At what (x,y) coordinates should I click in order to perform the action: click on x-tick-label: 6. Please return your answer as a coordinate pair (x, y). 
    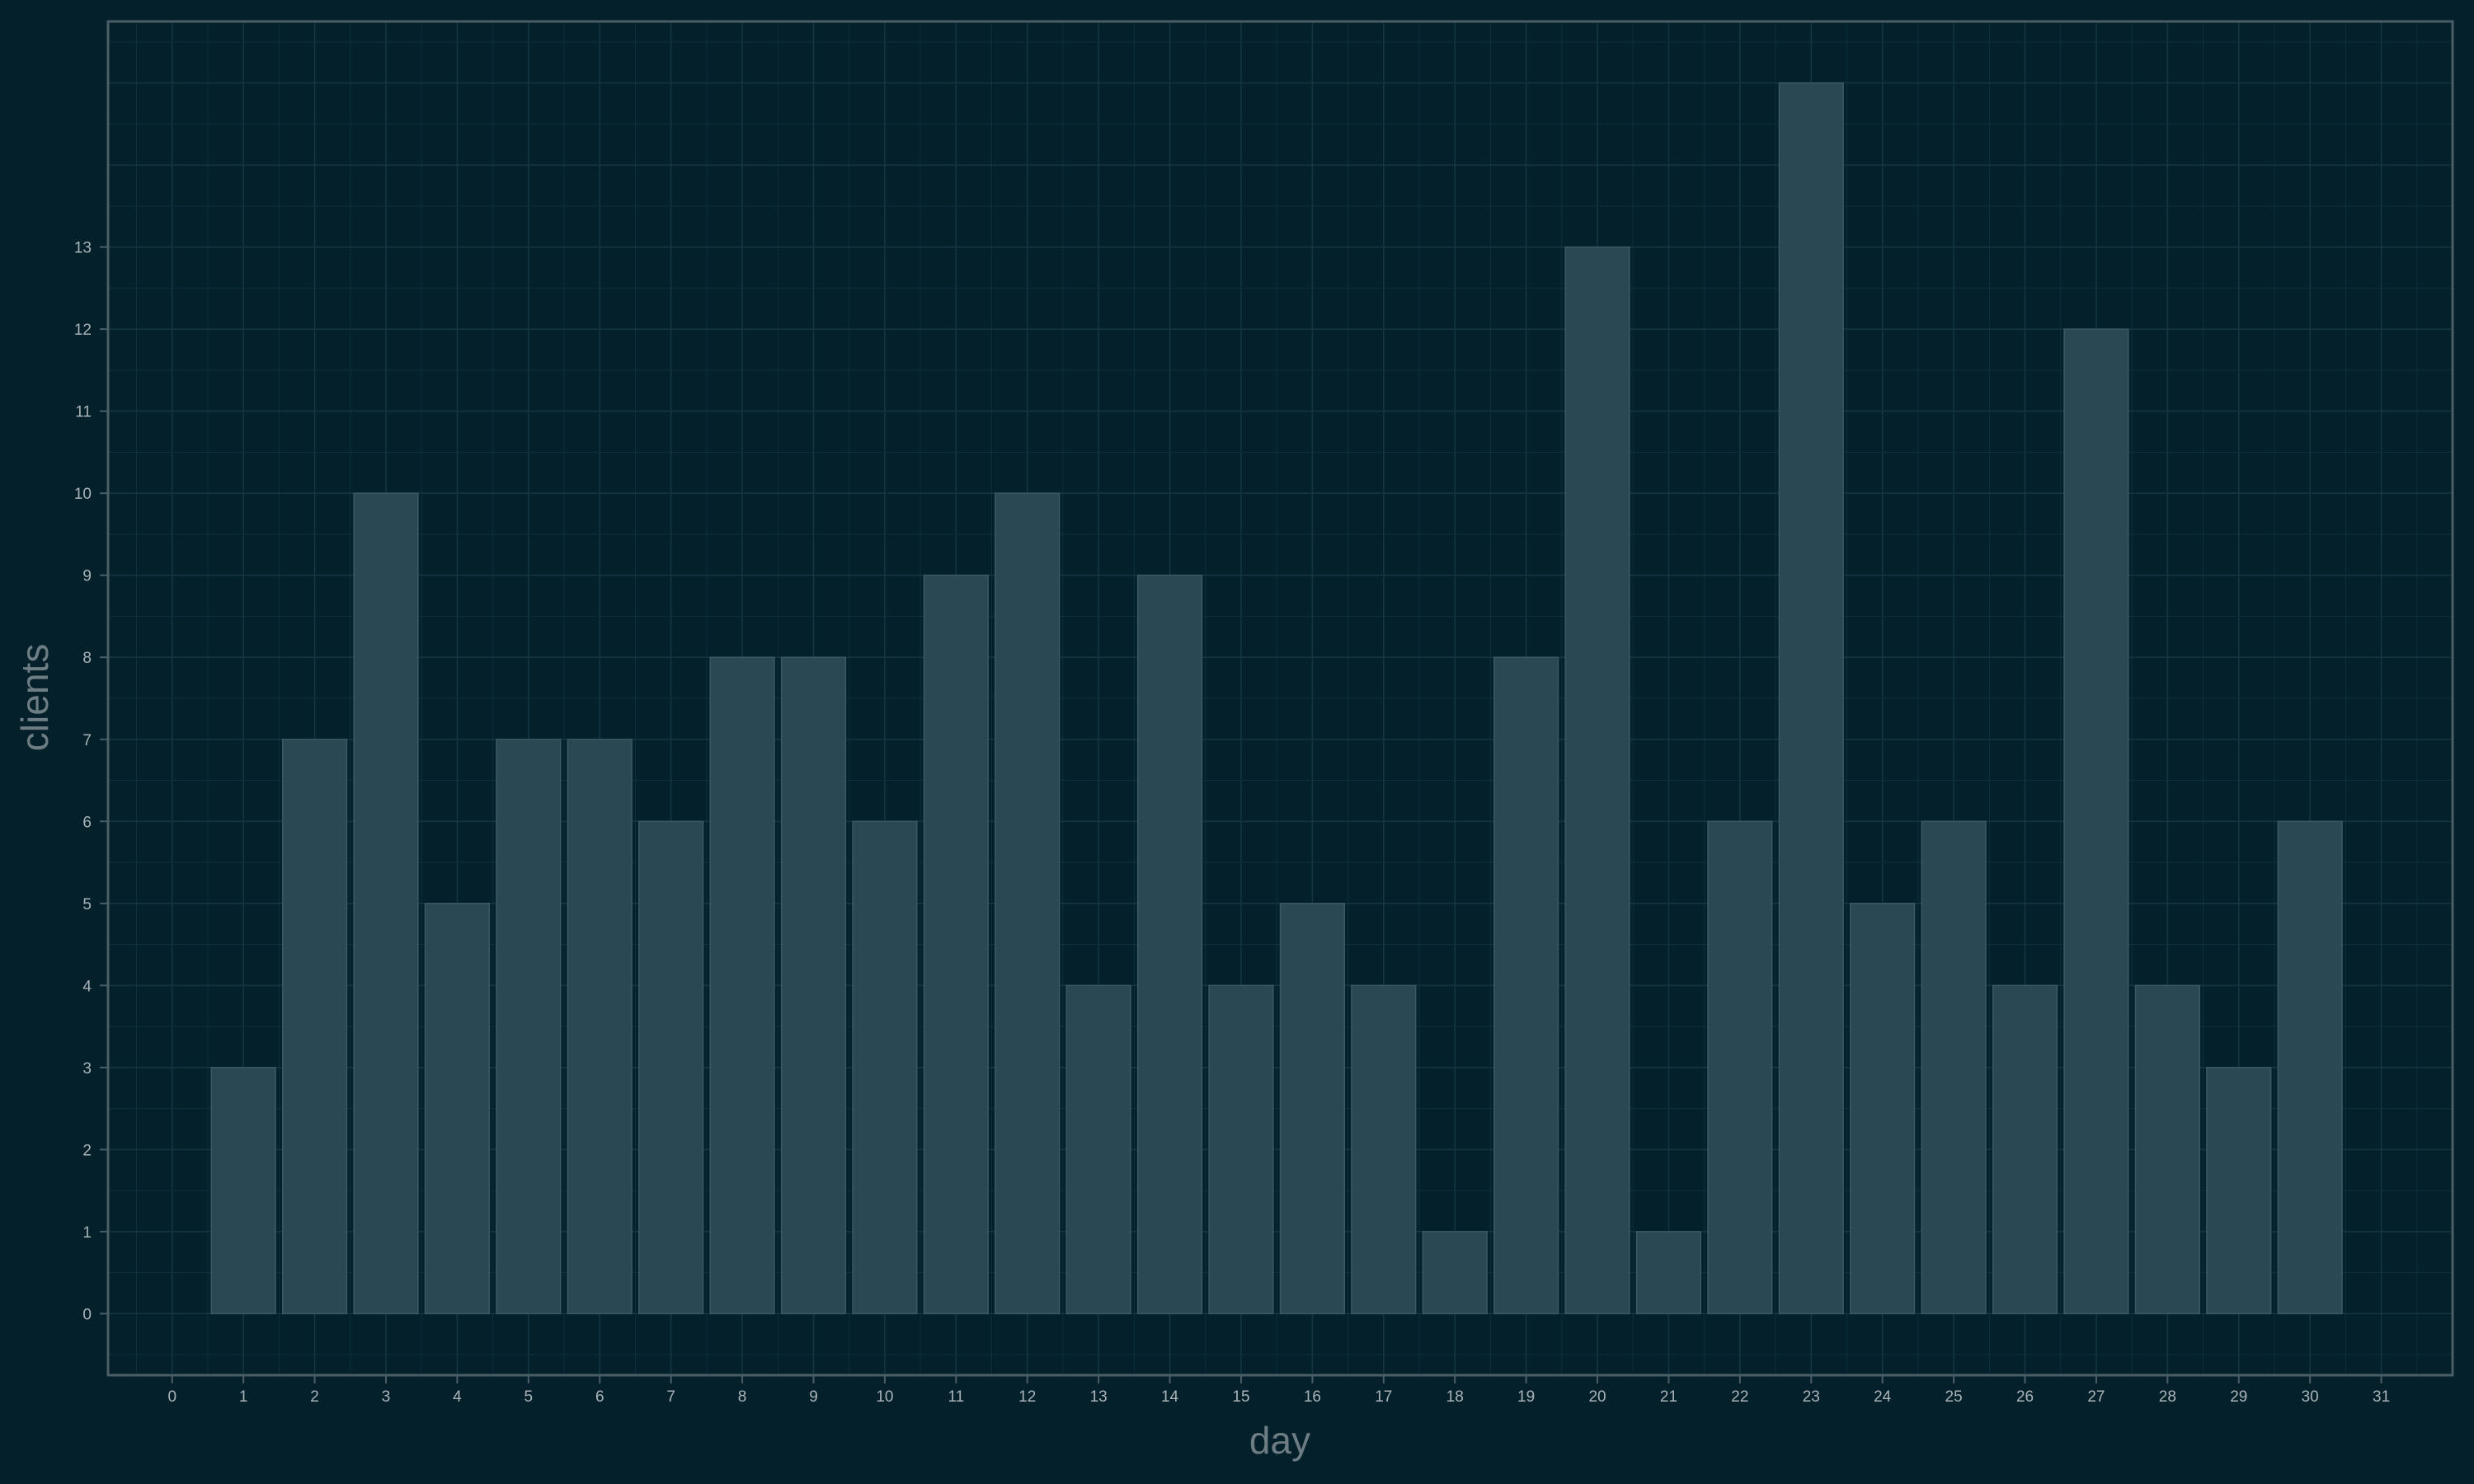
    Looking at the image, I should click on (599, 1397).